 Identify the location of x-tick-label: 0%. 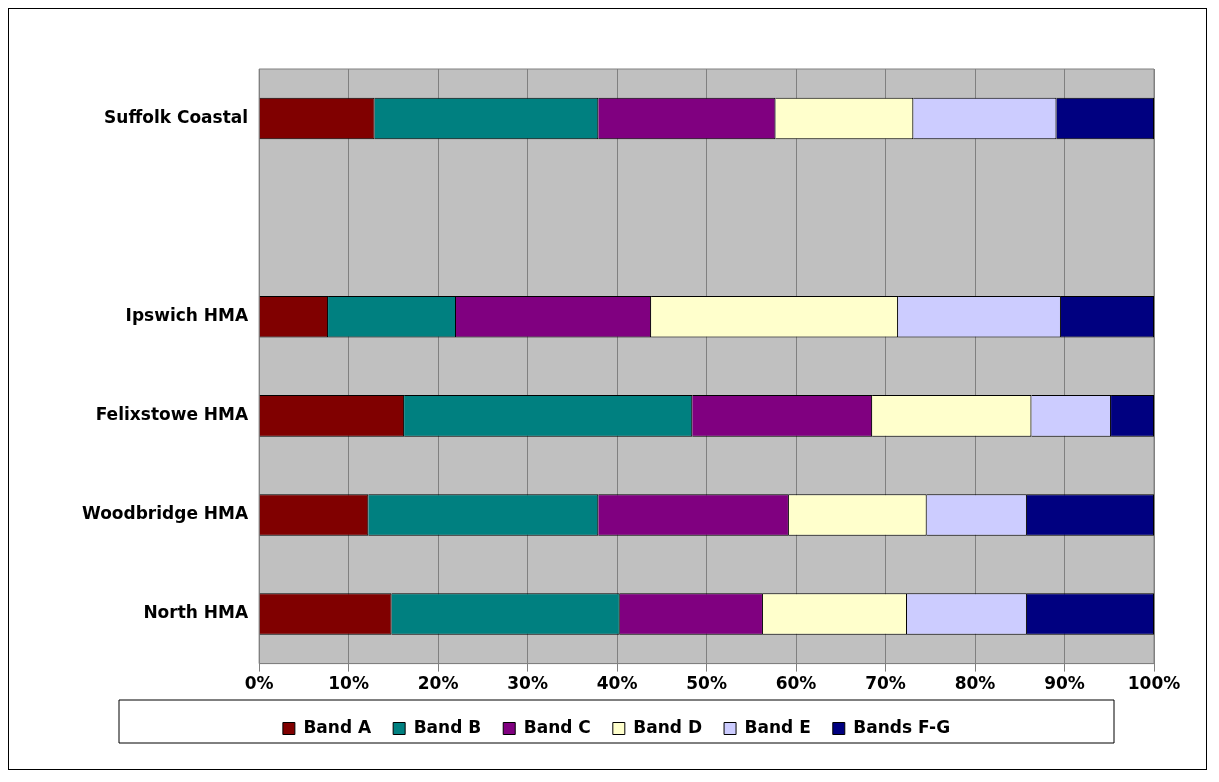
(259, 683).